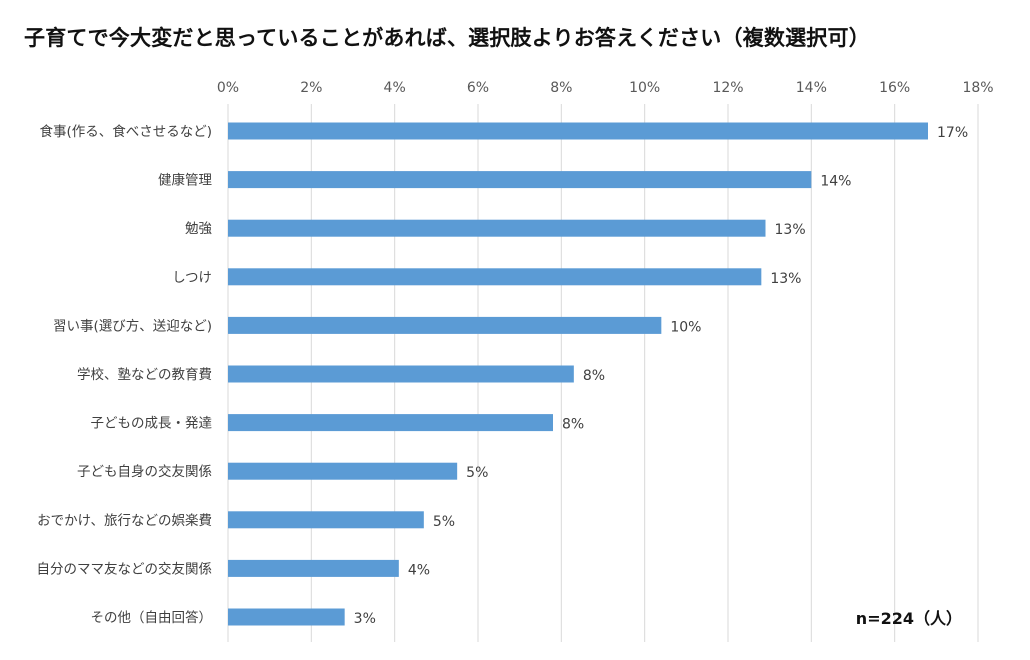 The height and width of the screenshot is (660, 1030). I want to click on data-label: 10%, so click(685, 327).